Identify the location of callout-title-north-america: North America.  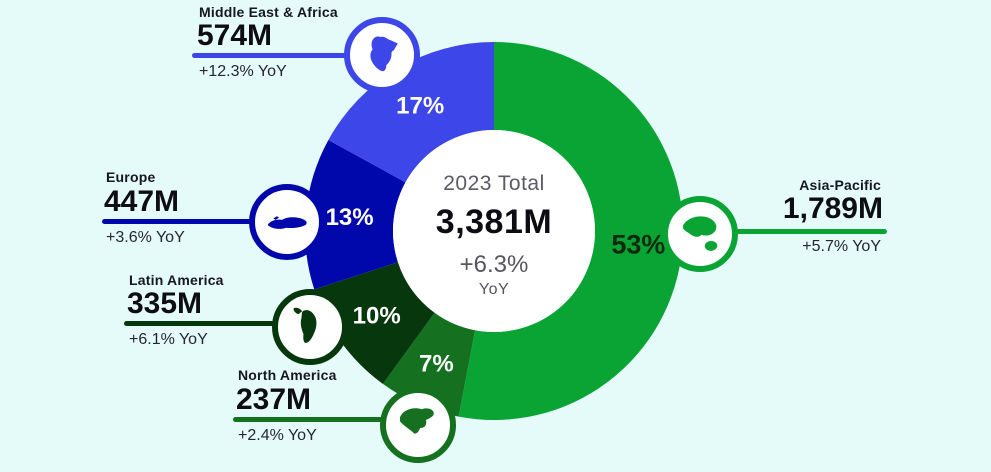
(287, 375).